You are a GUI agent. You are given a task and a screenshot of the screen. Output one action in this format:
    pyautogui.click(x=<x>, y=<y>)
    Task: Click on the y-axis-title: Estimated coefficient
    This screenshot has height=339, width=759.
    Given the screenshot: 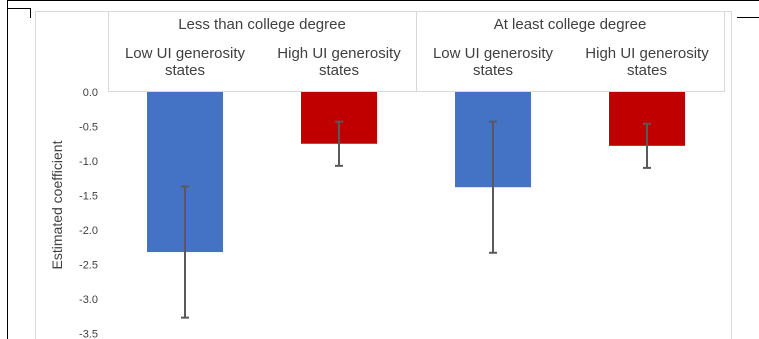 What is the action you would take?
    pyautogui.click(x=57, y=204)
    